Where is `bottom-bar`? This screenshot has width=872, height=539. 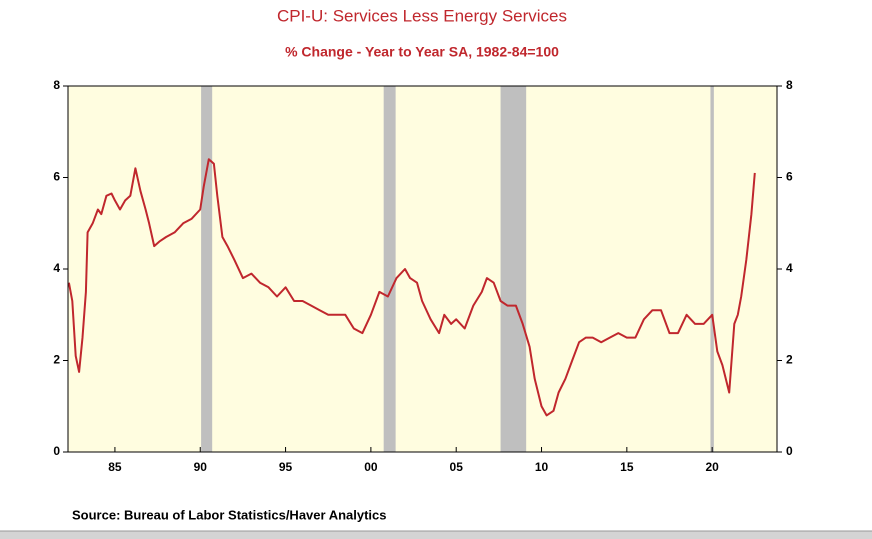
bottom-bar is located at coordinates (436, 535).